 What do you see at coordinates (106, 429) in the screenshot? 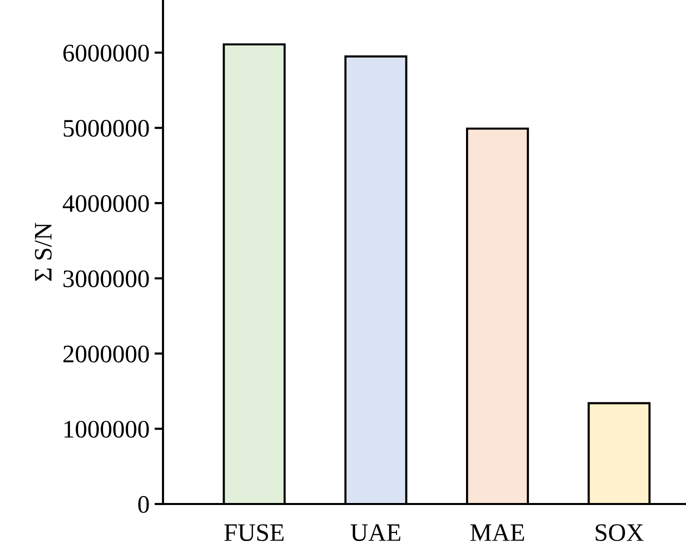
I see `y-tick-label: 1000000` at bounding box center [106, 429].